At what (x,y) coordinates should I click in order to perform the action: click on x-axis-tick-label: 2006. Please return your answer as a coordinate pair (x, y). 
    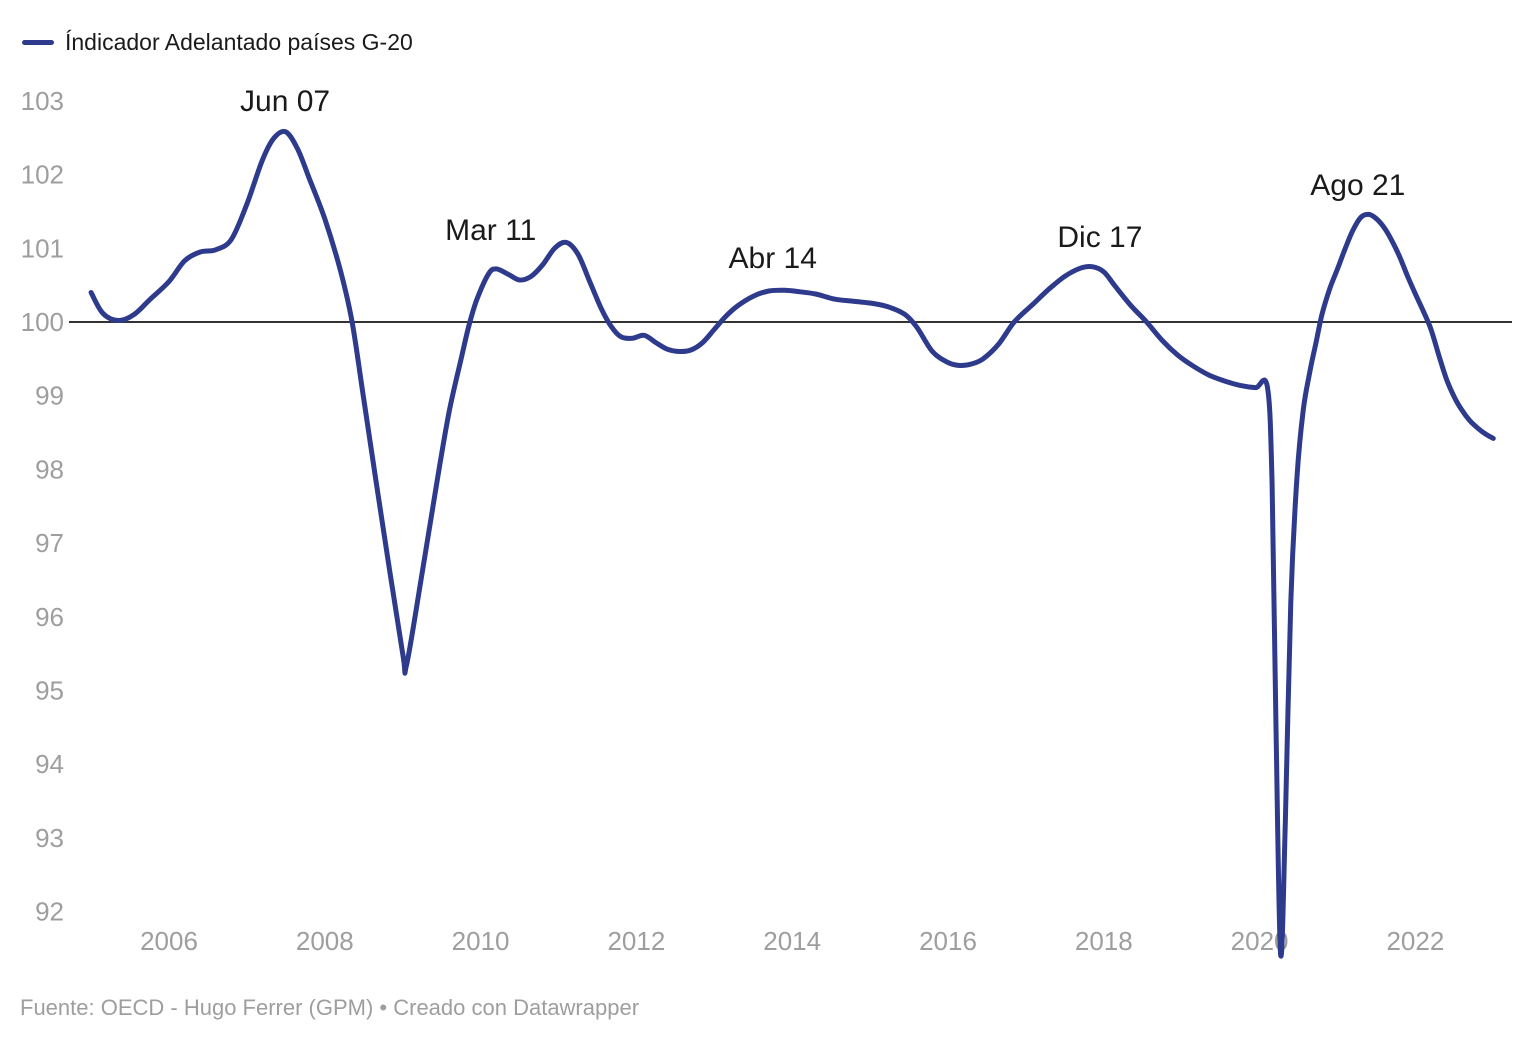
    Looking at the image, I should click on (169, 941).